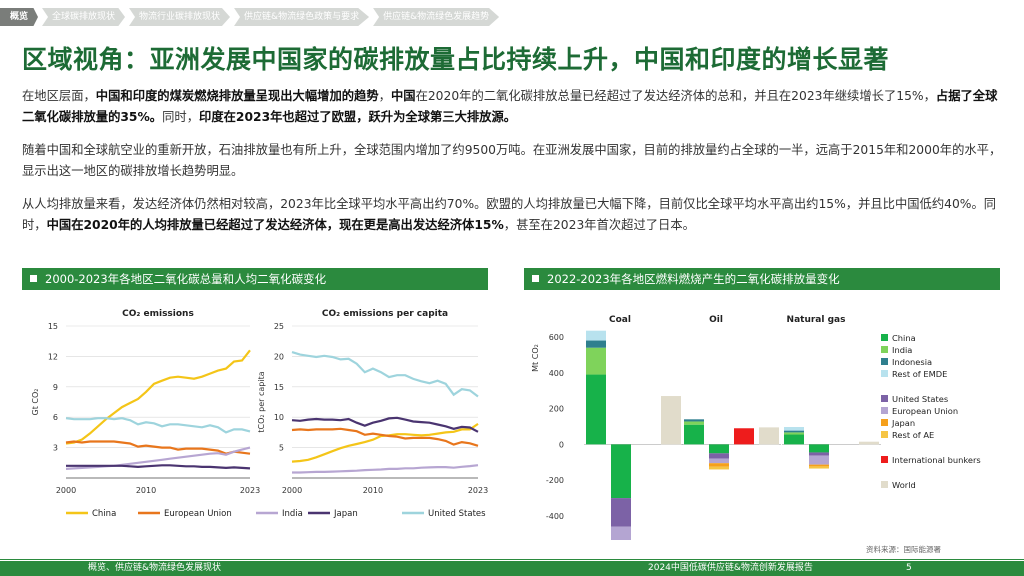  What do you see at coordinates (155, 568) in the screenshot?
I see `footer-left: 概览、供应链&物流绿色发展现状` at bounding box center [155, 568].